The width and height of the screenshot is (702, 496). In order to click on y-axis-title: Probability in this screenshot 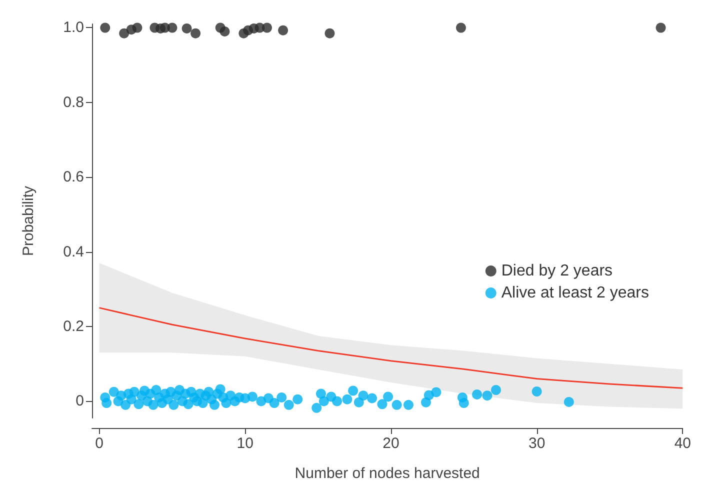, I will do `click(28, 220)`.